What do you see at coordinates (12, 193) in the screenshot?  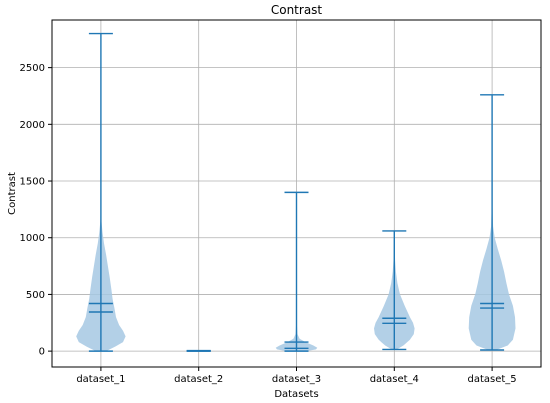 I see `y-axis-label: Contrast` at bounding box center [12, 193].